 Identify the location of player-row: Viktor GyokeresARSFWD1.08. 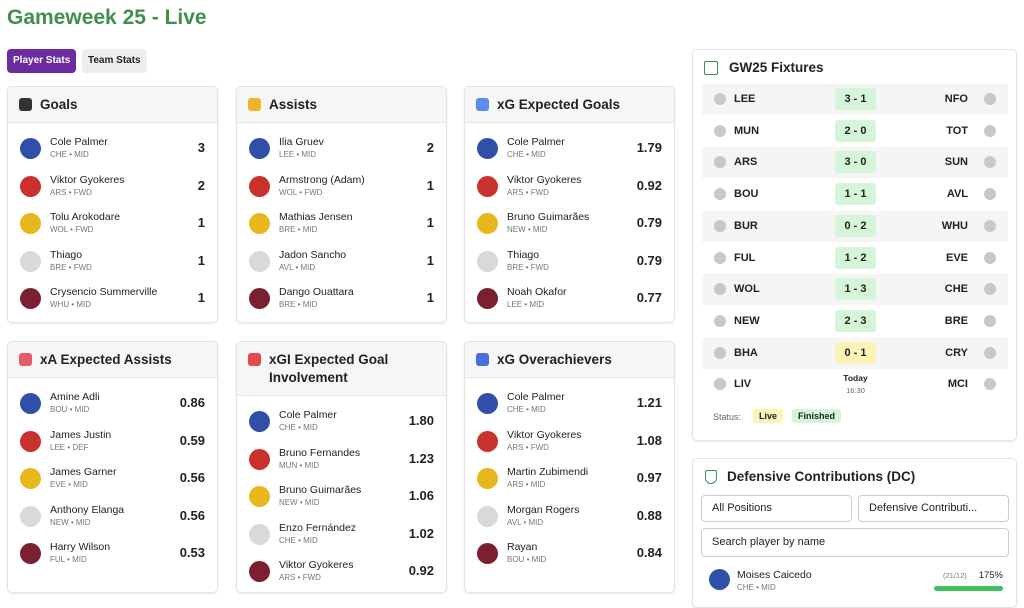
(569, 441).